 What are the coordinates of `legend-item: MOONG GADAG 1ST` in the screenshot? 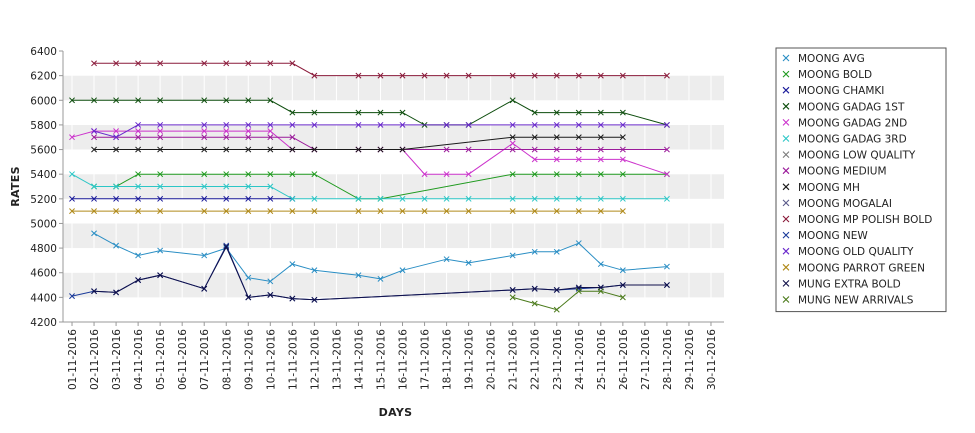 It's located at (843, 107).